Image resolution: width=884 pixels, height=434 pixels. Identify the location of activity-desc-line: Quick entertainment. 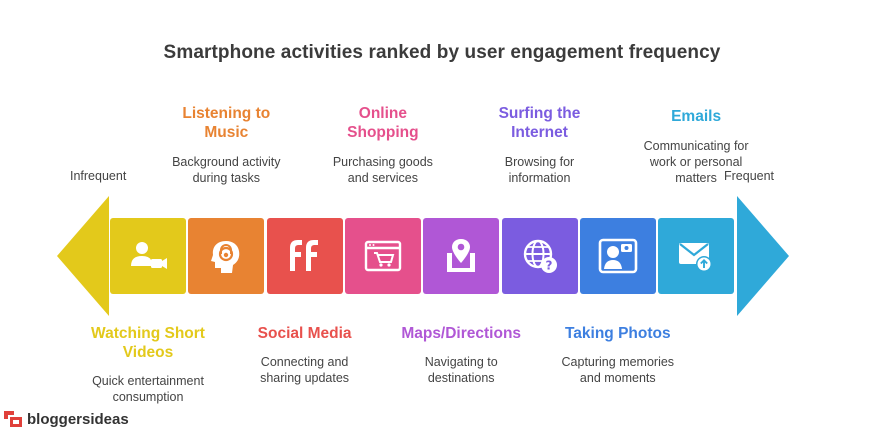
(148, 381).